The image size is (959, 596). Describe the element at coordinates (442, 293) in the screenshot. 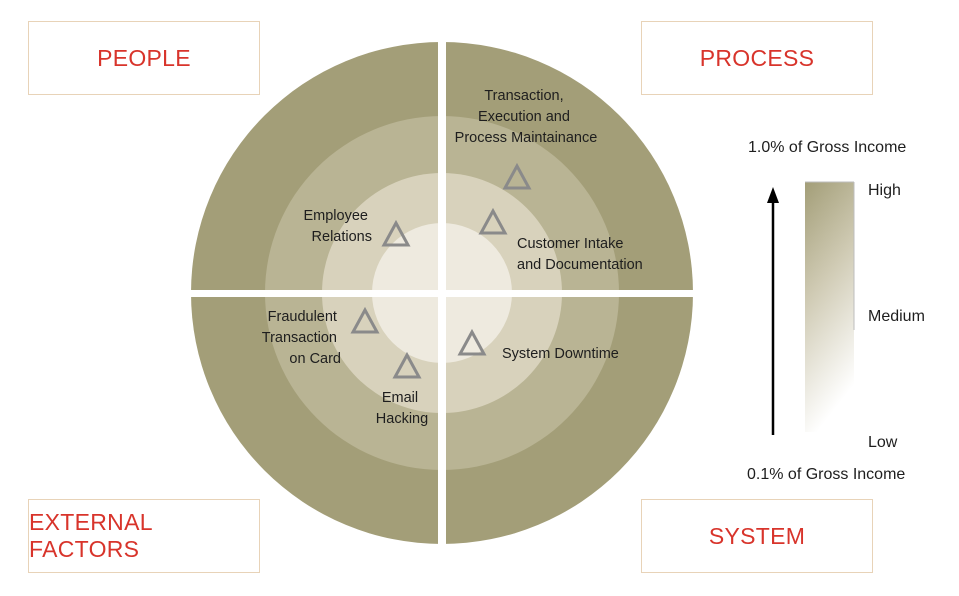

I see `divider-horizontal` at that location.